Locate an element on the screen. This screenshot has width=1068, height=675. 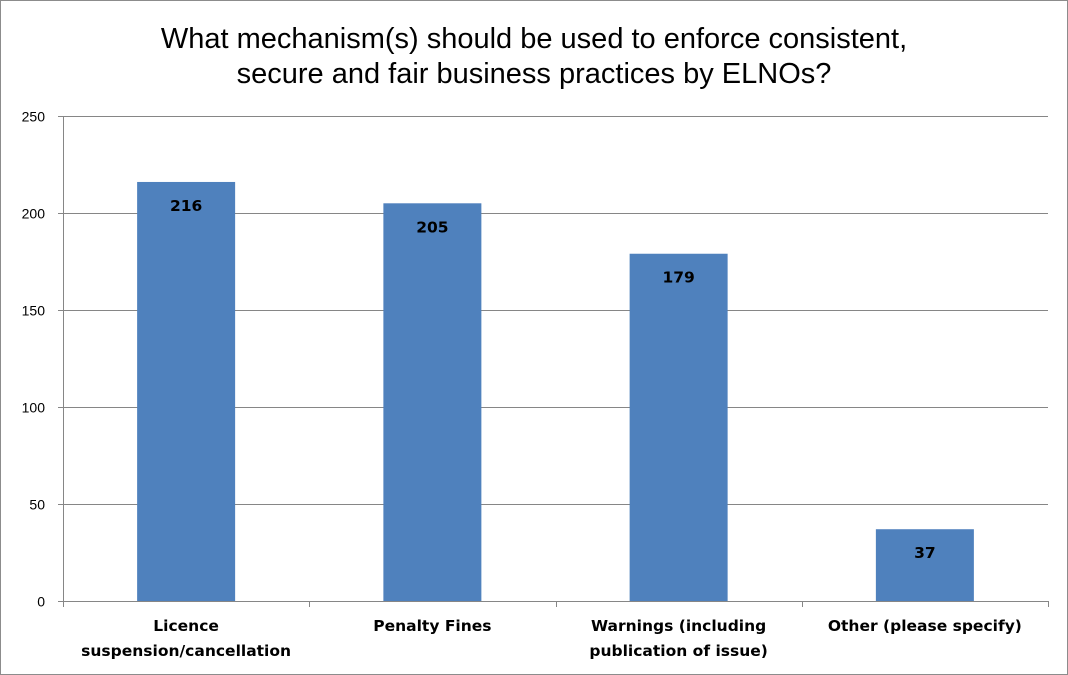
category-label: Warnings (including is located at coordinates (678, 626).